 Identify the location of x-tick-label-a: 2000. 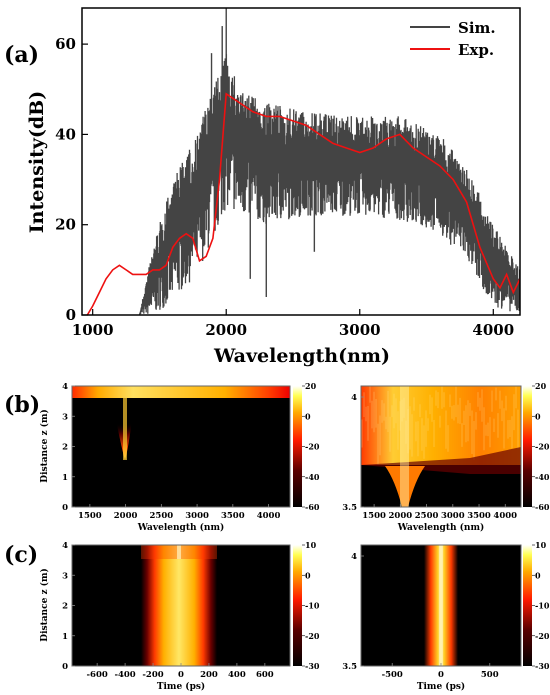
(226, 330).